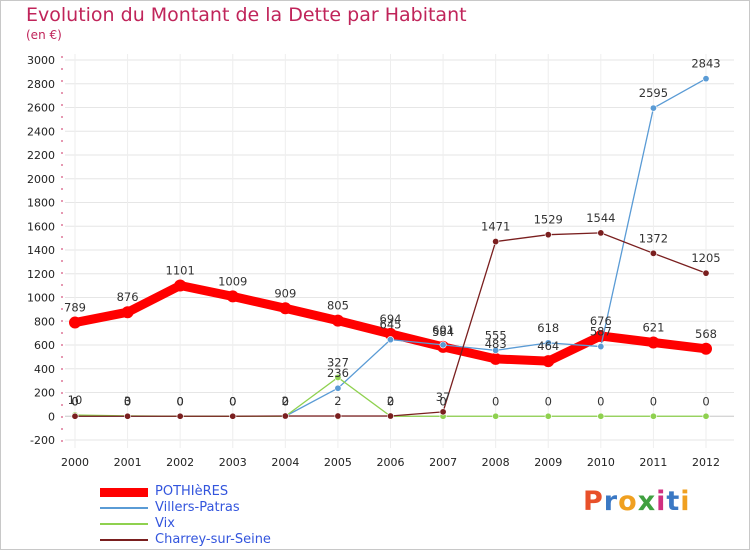 The width and height of the screenshot is (750, 550). I want to click on data-label: 694, so click(391, 319).